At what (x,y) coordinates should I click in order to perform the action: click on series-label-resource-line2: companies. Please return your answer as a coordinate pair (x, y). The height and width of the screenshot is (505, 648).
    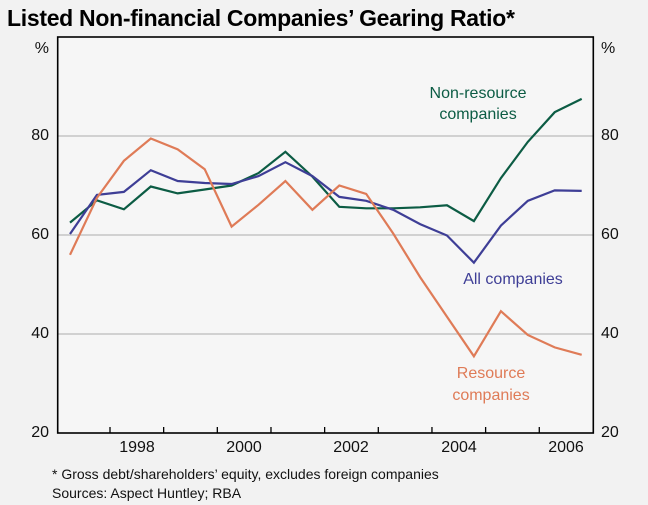
    Looking at the image, I should click on (491, 395).